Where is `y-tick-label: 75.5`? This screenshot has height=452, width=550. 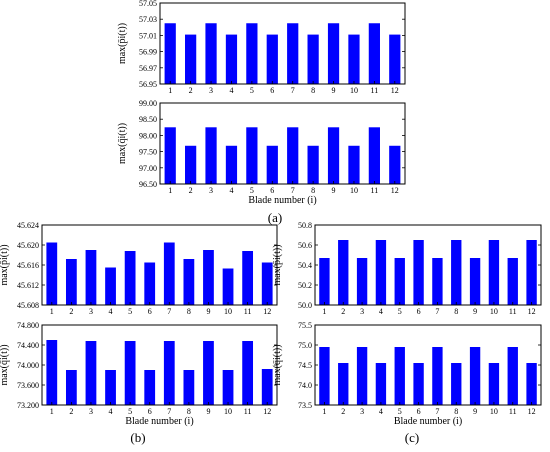 y-tick-label: 75.5 is located at coordinates (305, 325).